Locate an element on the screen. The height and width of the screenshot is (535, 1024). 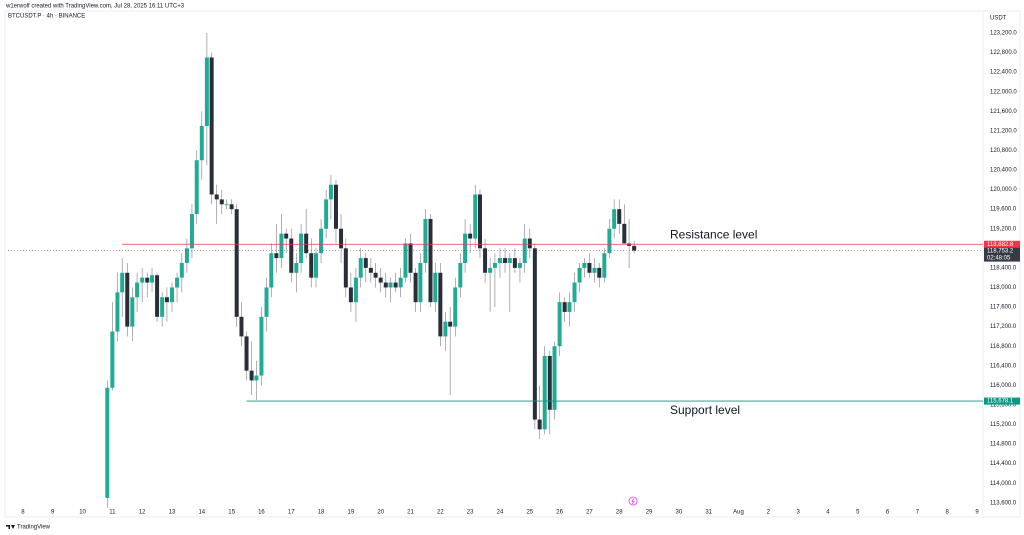
y-tick-label: 122,800.0 is located at coordinates (1003, 53).